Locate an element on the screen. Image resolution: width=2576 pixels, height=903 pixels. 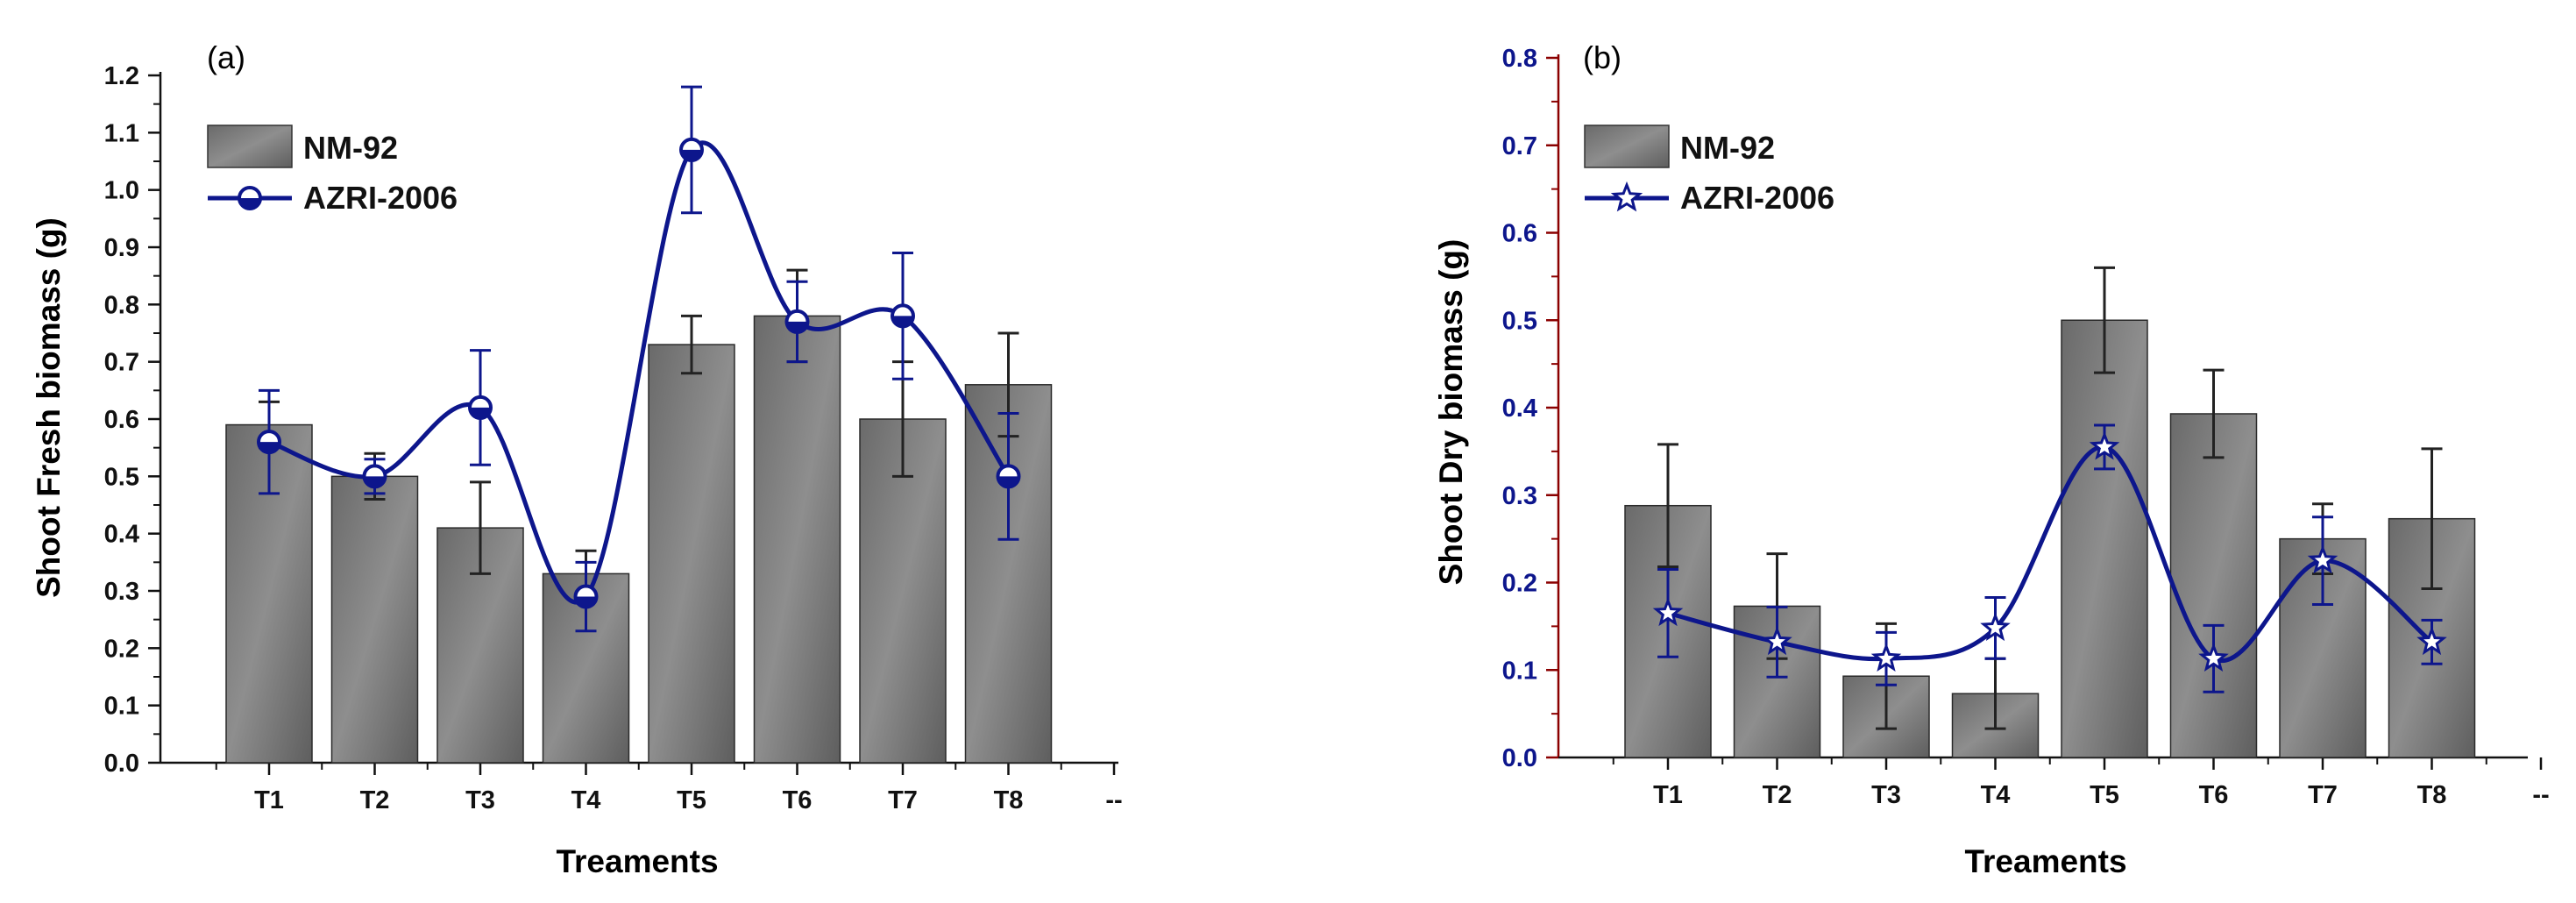
legend-azri-star-icon is located at coordinates (1626, 196).